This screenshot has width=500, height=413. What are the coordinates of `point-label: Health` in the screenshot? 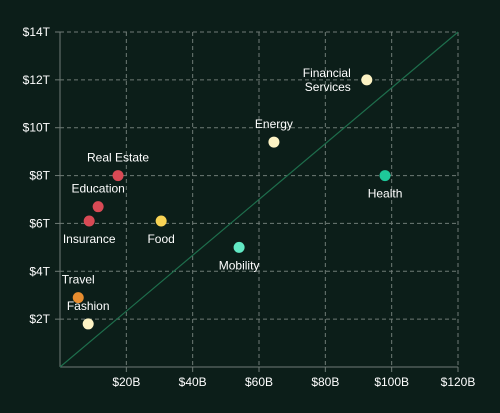 It's located at (385, 194).